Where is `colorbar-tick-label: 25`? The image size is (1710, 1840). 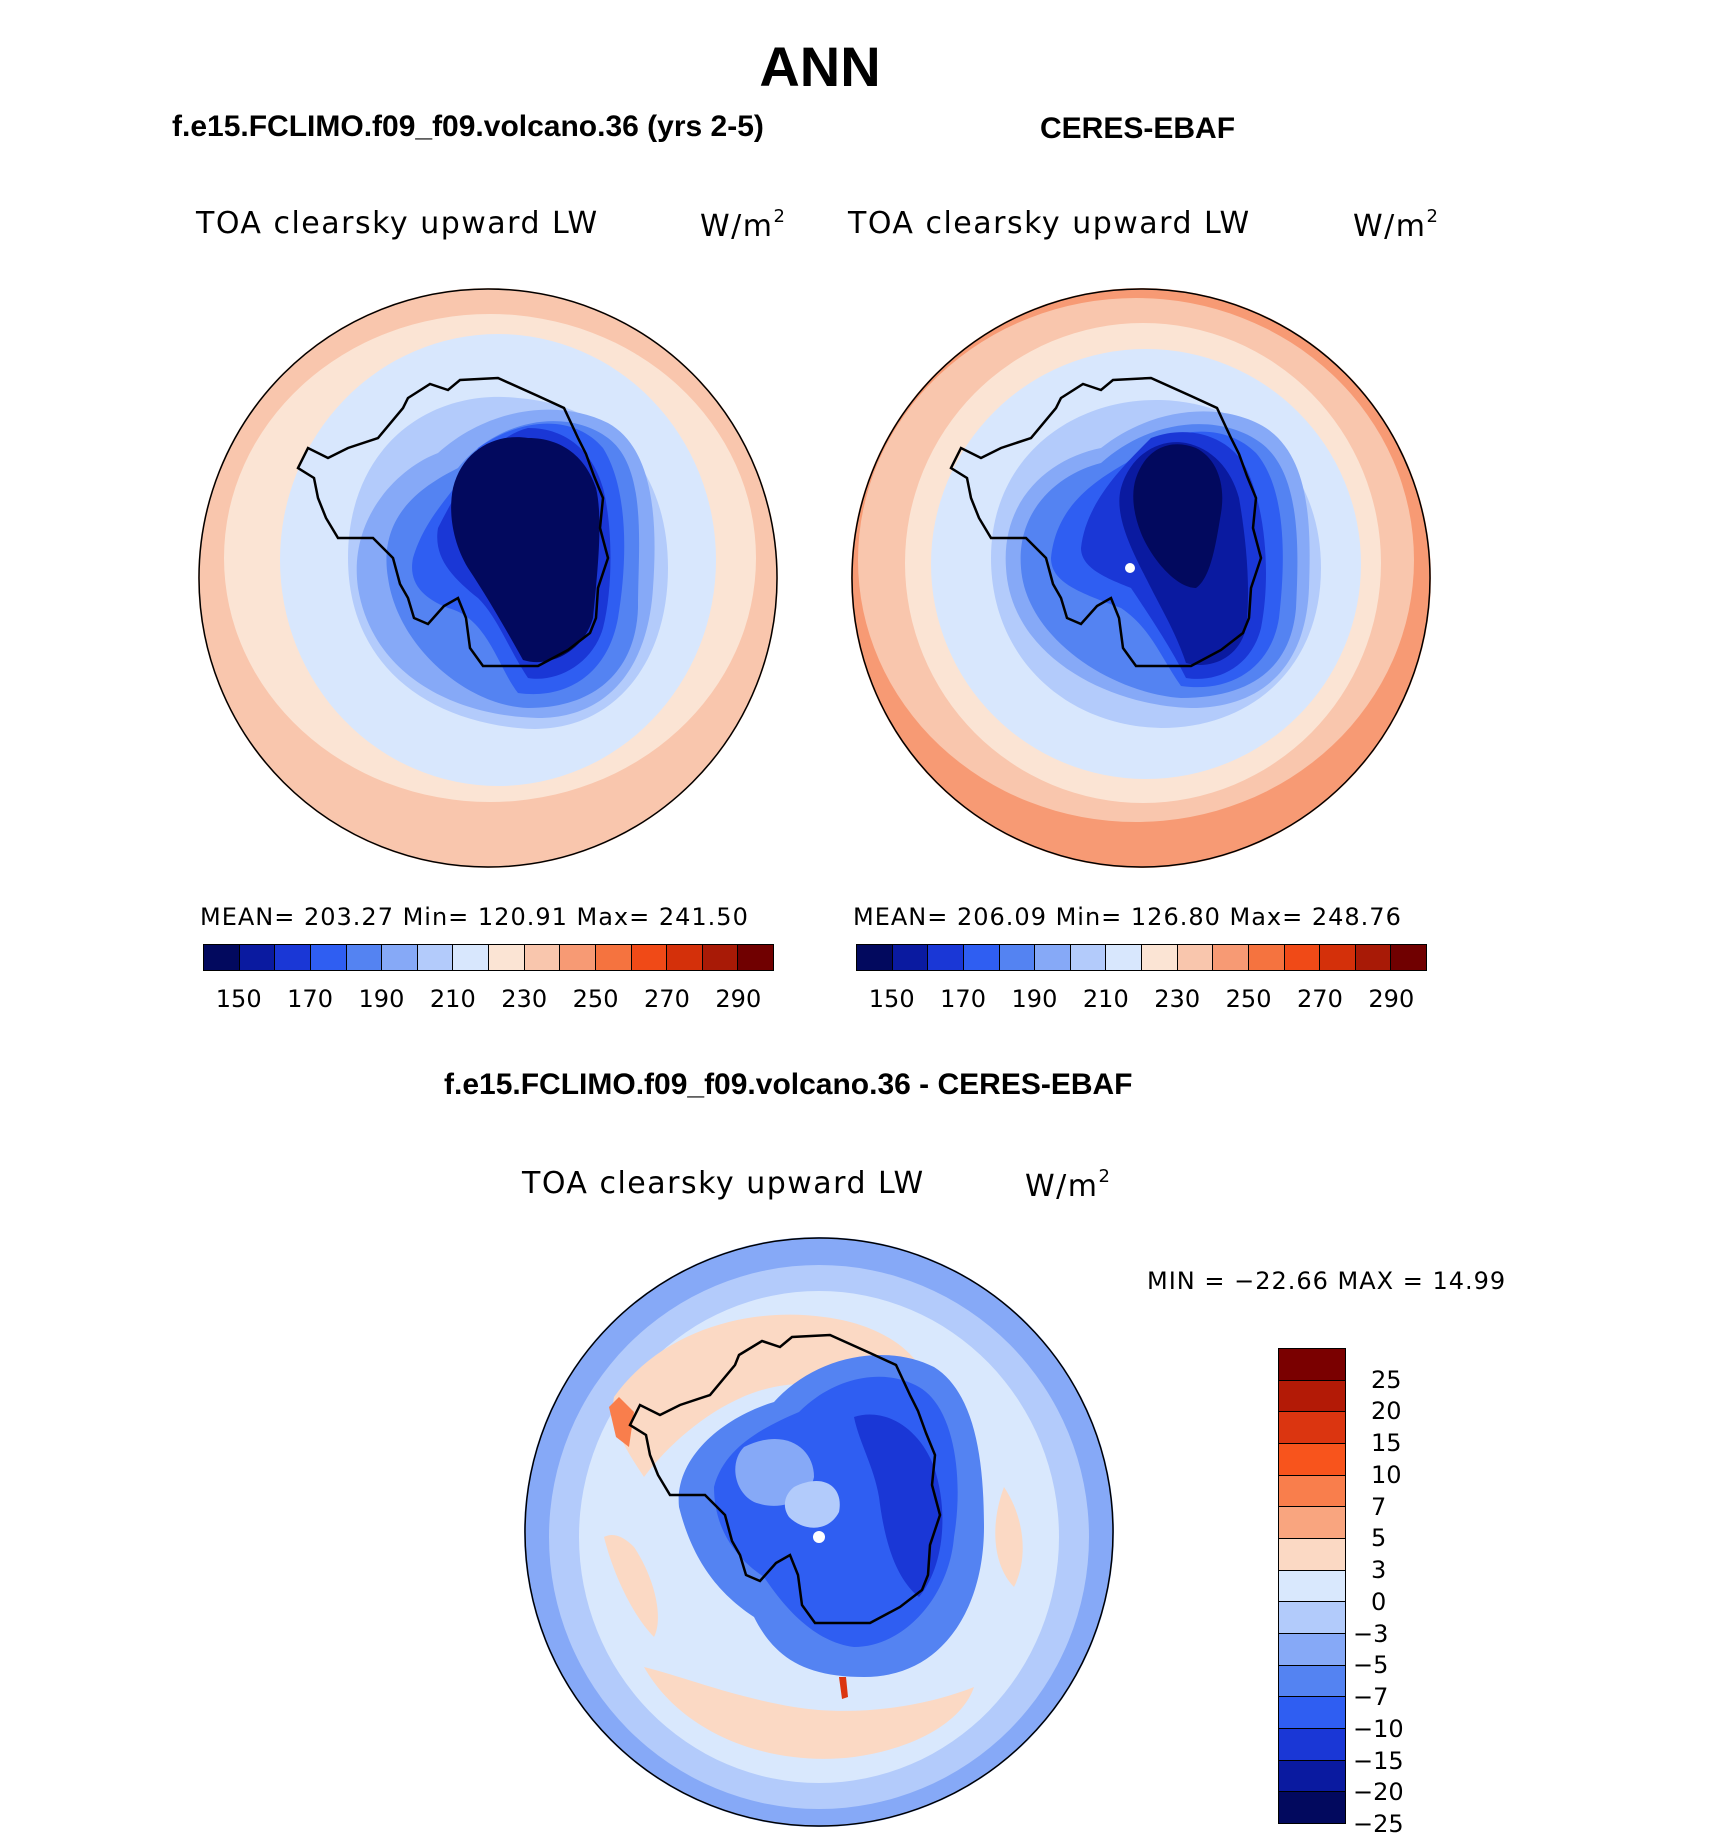
colorbar-tick-label: 25 is located at coordinates (1386, 1379).